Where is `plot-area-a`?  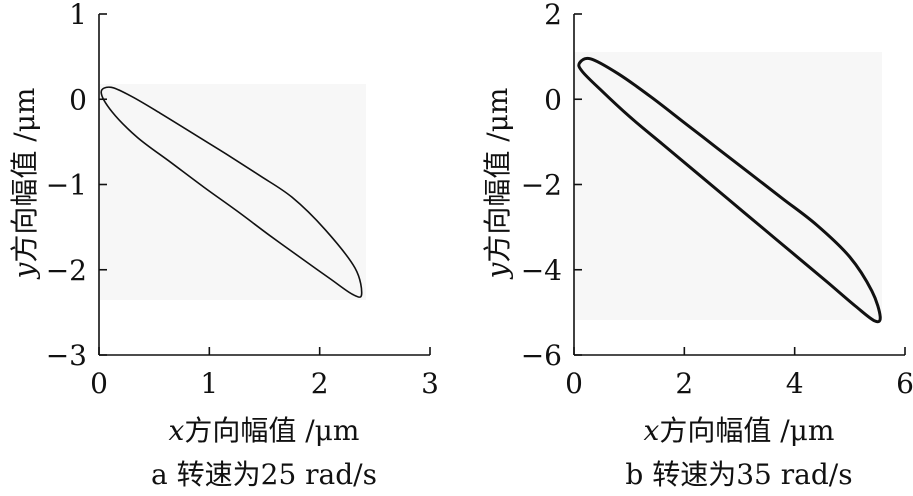
plot-area-a is located at coordinates (232, 192).